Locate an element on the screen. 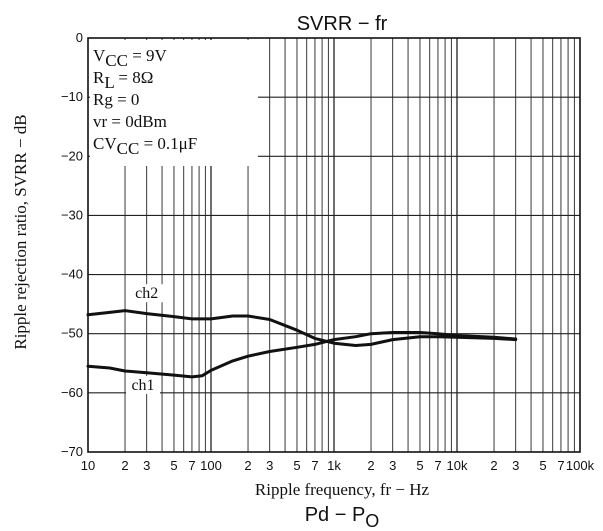 This screenshot has height=531, width=603. condition-line: Rg = 0 is located at coordinates (116, 99).